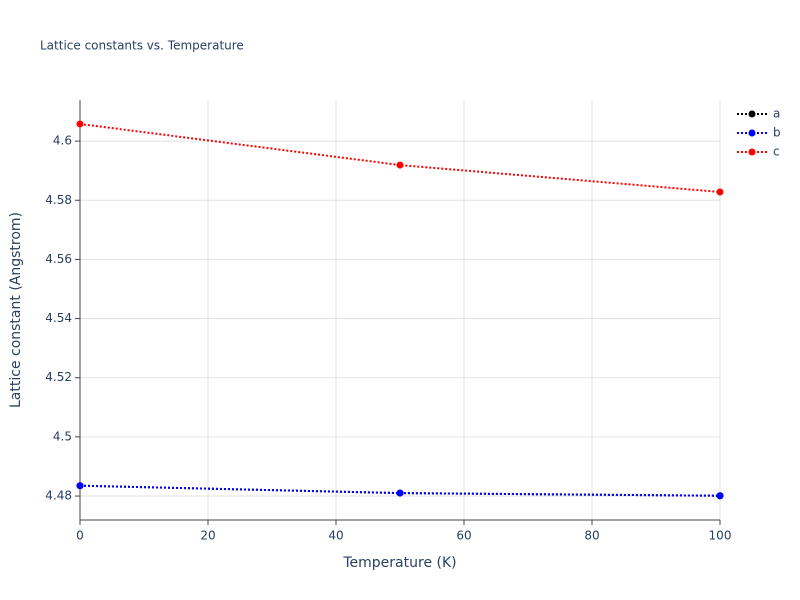 The width and height of the screenshot is (800, 600). I want to click on y-tick-label: 4.54, so click(58, 318).